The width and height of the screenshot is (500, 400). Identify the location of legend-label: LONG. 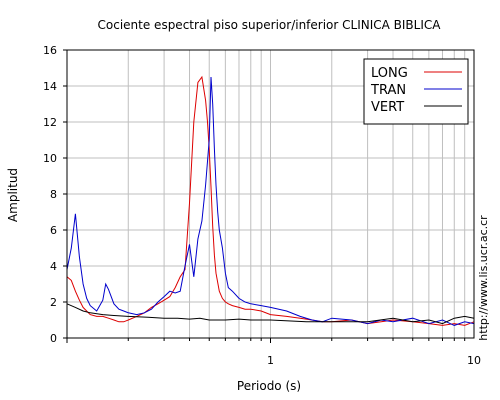
(389, 73).